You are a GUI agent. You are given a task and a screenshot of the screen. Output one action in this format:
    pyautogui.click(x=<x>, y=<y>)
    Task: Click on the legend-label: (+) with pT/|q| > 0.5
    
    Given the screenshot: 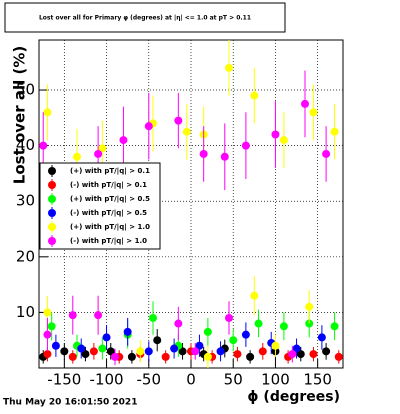 What is the action you would take?
    pyautogui.click(x=110, y=199)
    